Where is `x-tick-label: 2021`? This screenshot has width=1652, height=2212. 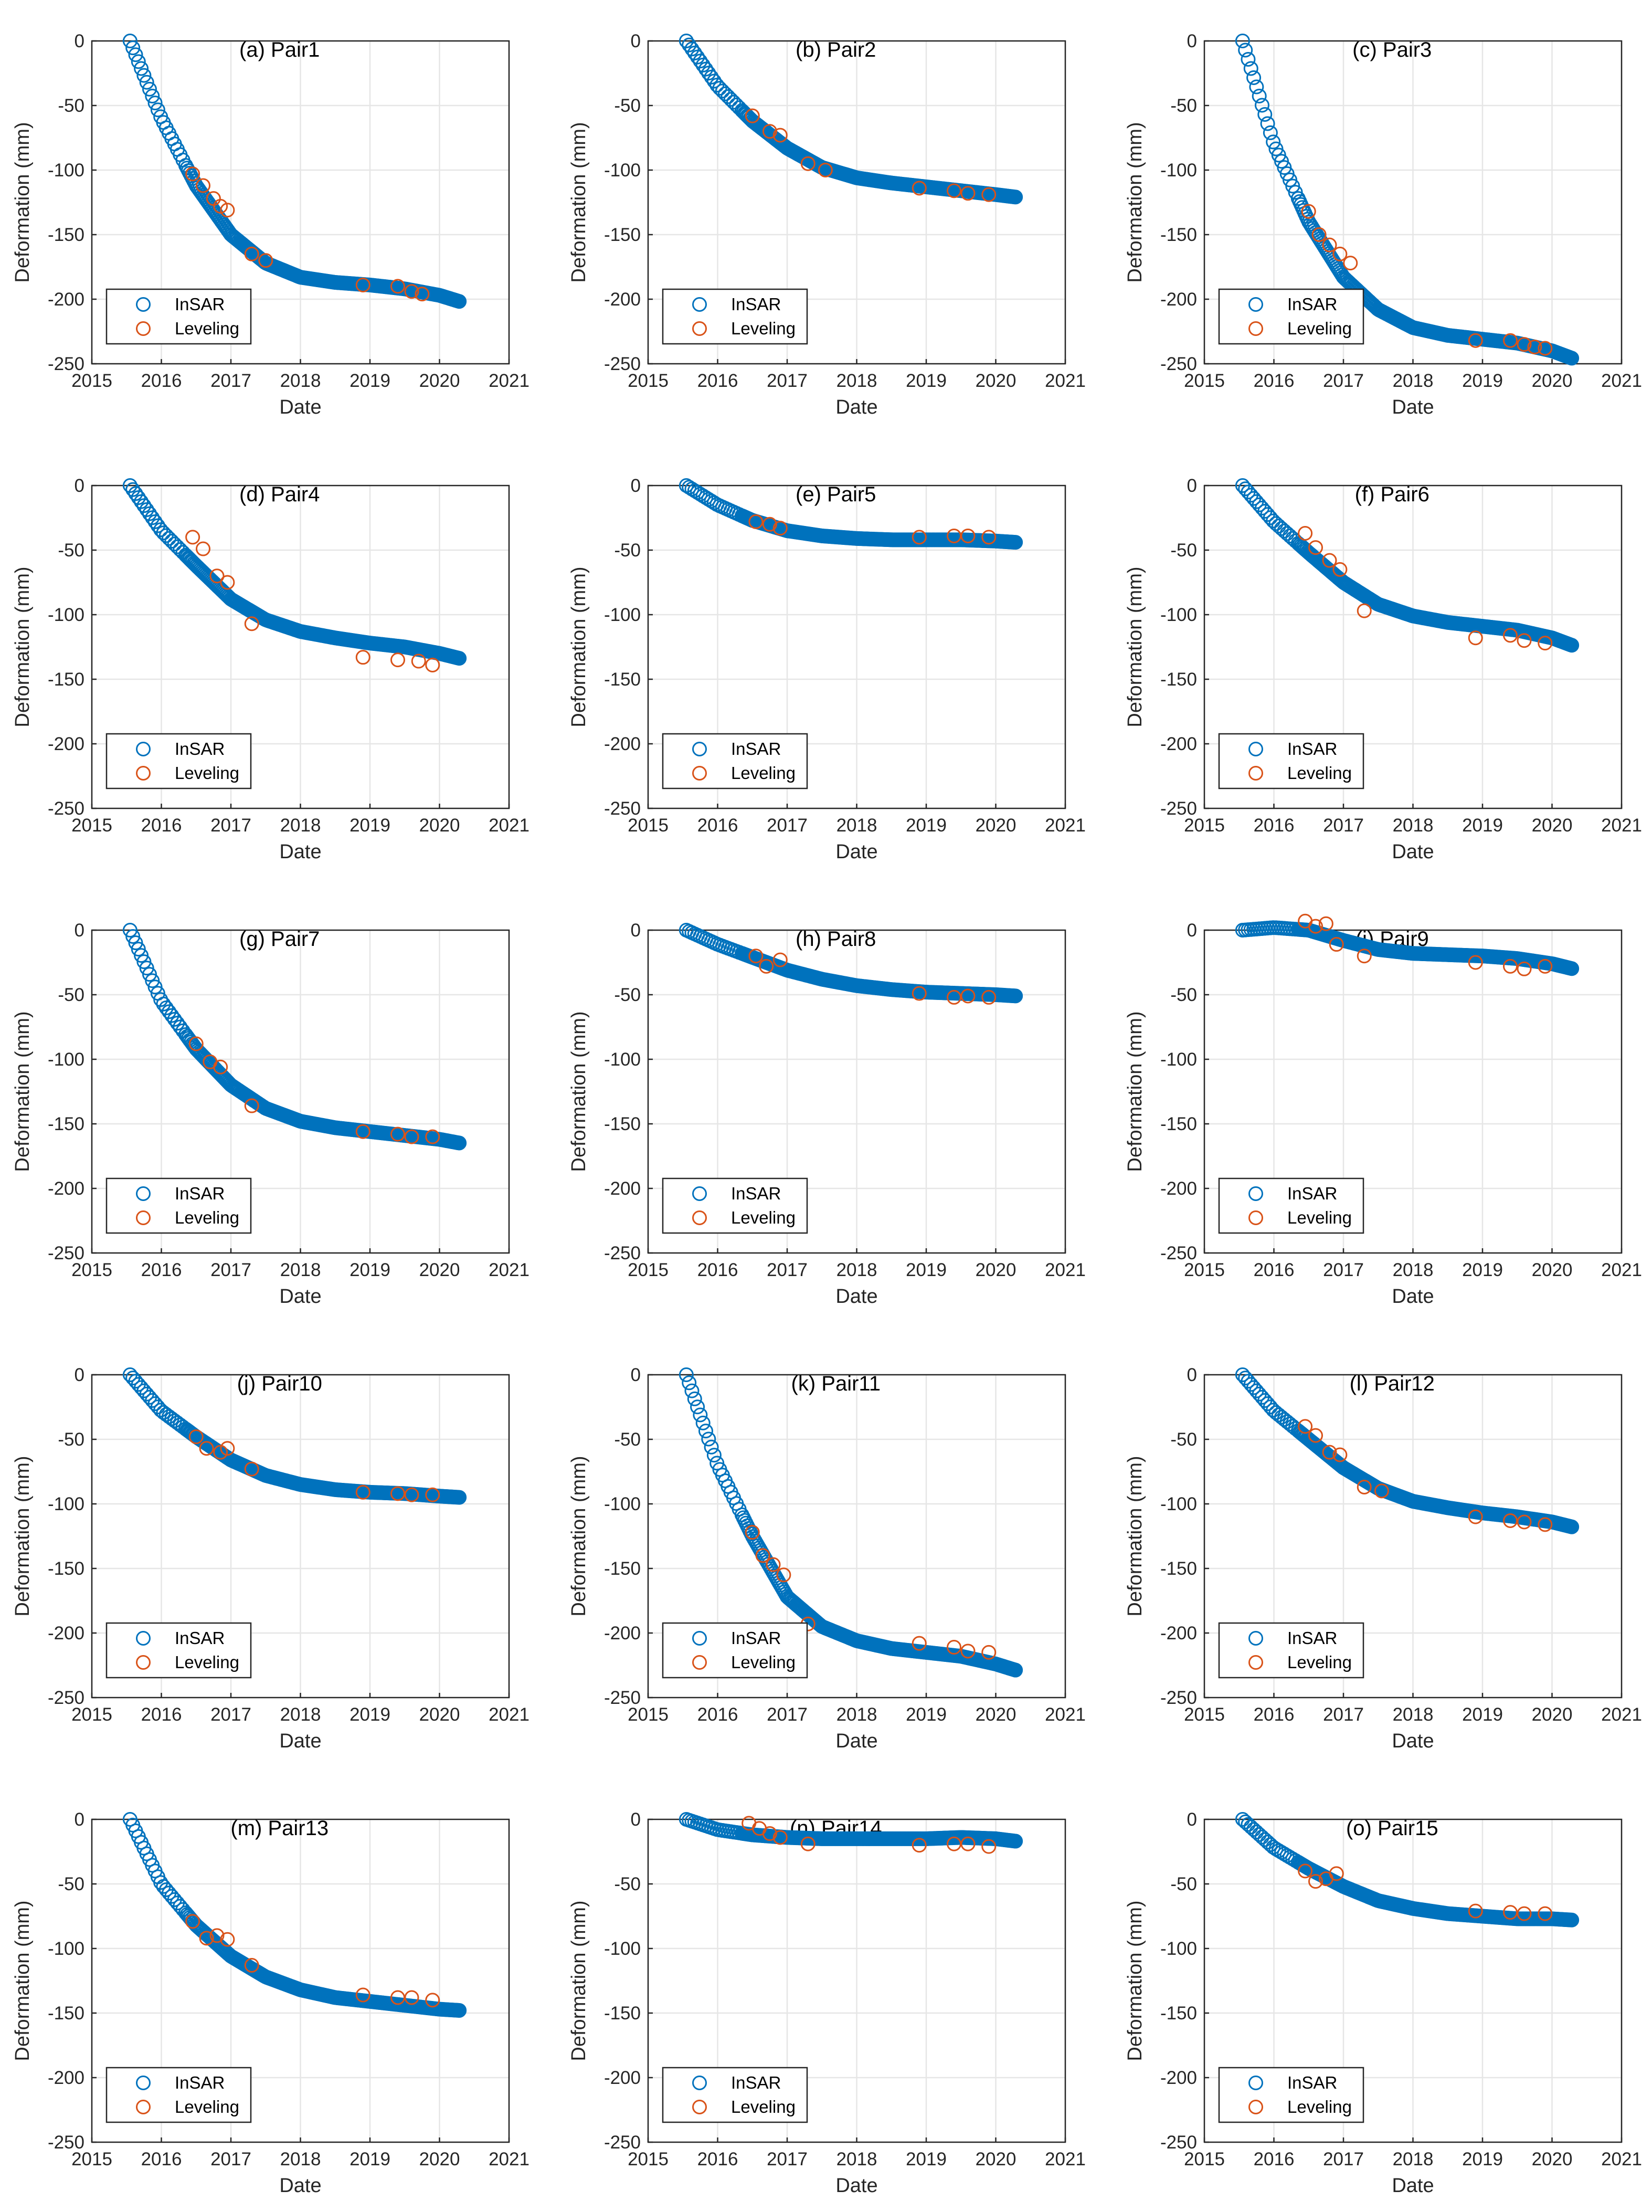 x-tick-label: 2021 is located at coordinates (509, 2159).